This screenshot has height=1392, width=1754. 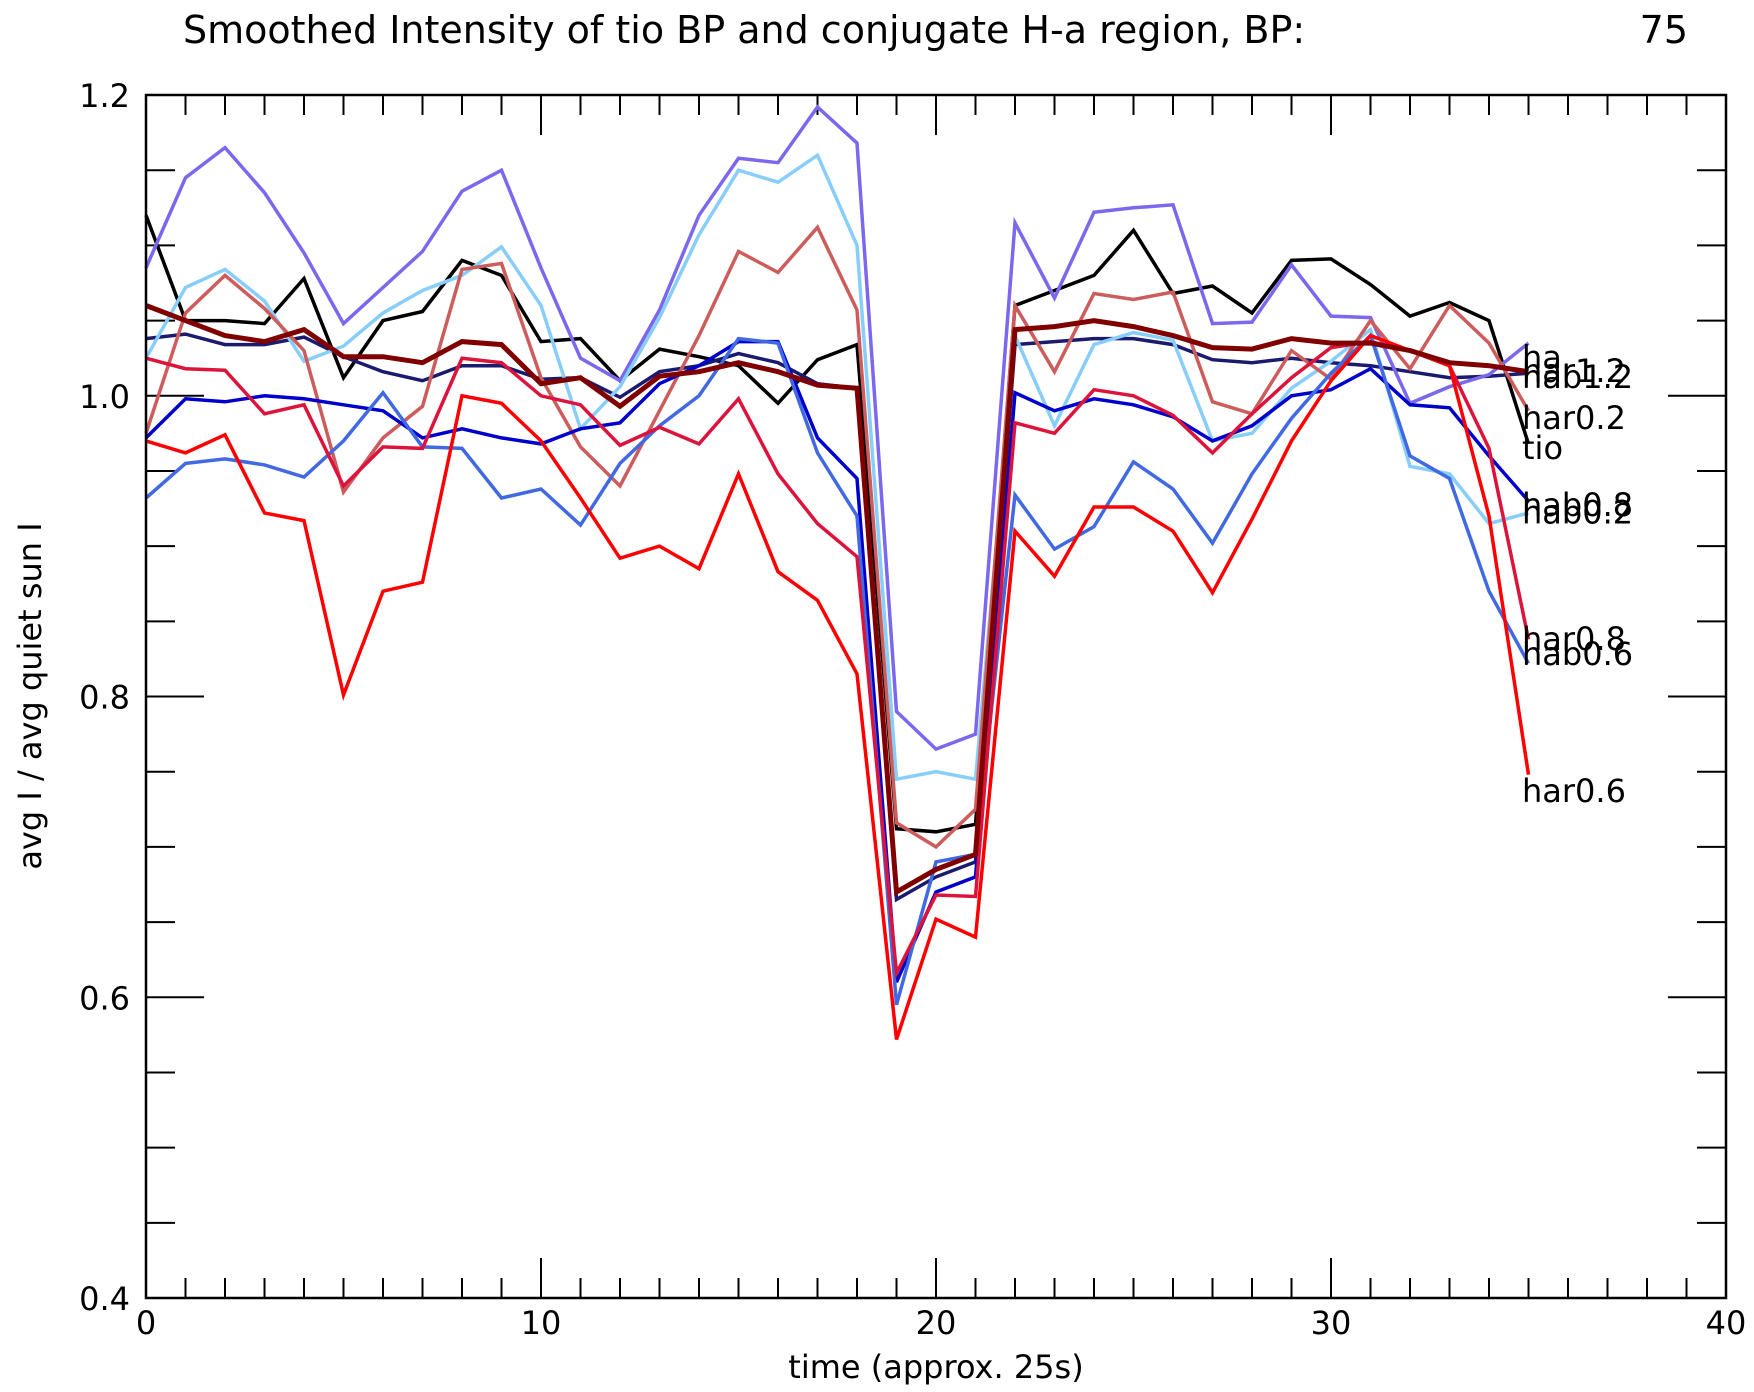 I want to click on x-tick-label: 20, so click(x=936, y=1323).